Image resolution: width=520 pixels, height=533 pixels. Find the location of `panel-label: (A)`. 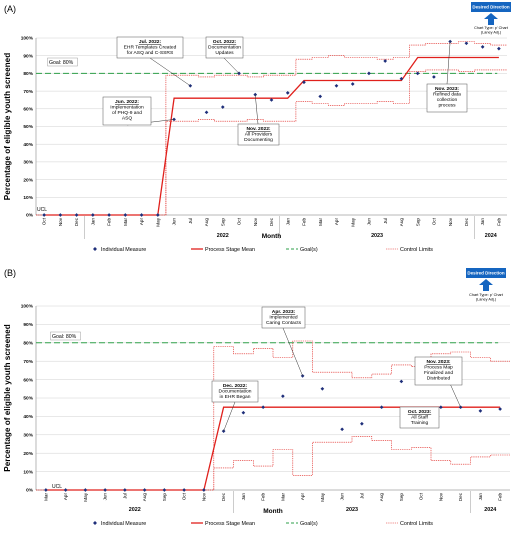

panel-label: (A) is located at coordinates (10, 9).